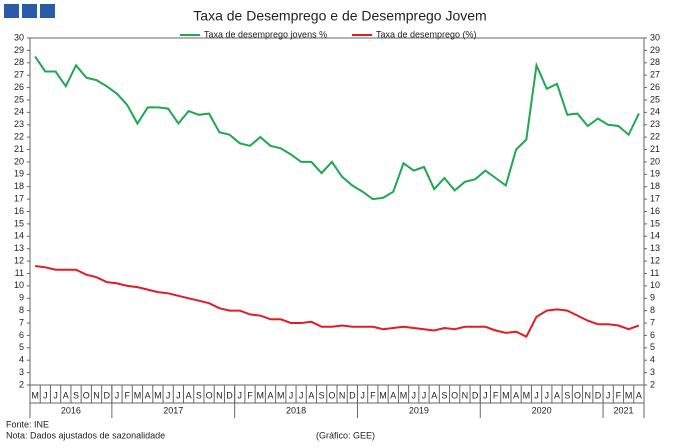 The image size is (680, 448). What do you see at coordinates (652, 335) in the screenshot?
I see `y2-tick-label: 6` at bounding box center [652, 335].